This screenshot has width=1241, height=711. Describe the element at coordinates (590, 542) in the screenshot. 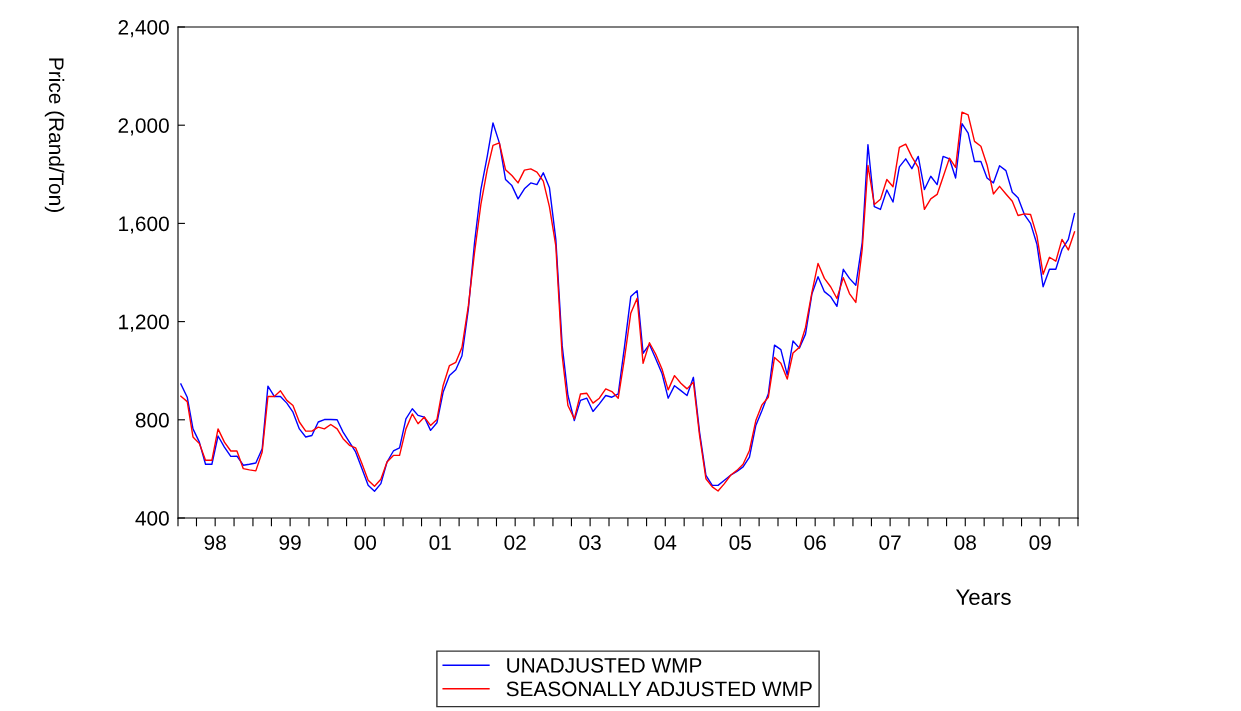

I see `x-tick-label: 03` at that location.